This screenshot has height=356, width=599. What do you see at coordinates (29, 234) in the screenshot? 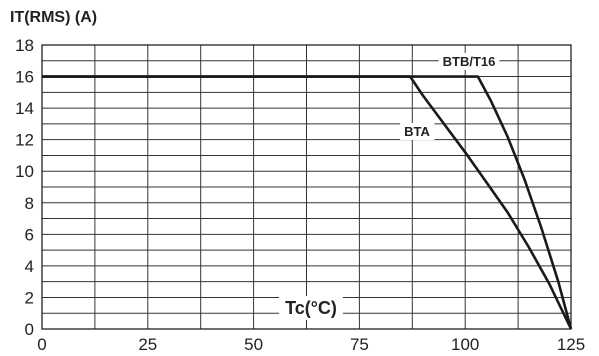
I see `y-tick-label: 6` at bounding box center [29, 234].